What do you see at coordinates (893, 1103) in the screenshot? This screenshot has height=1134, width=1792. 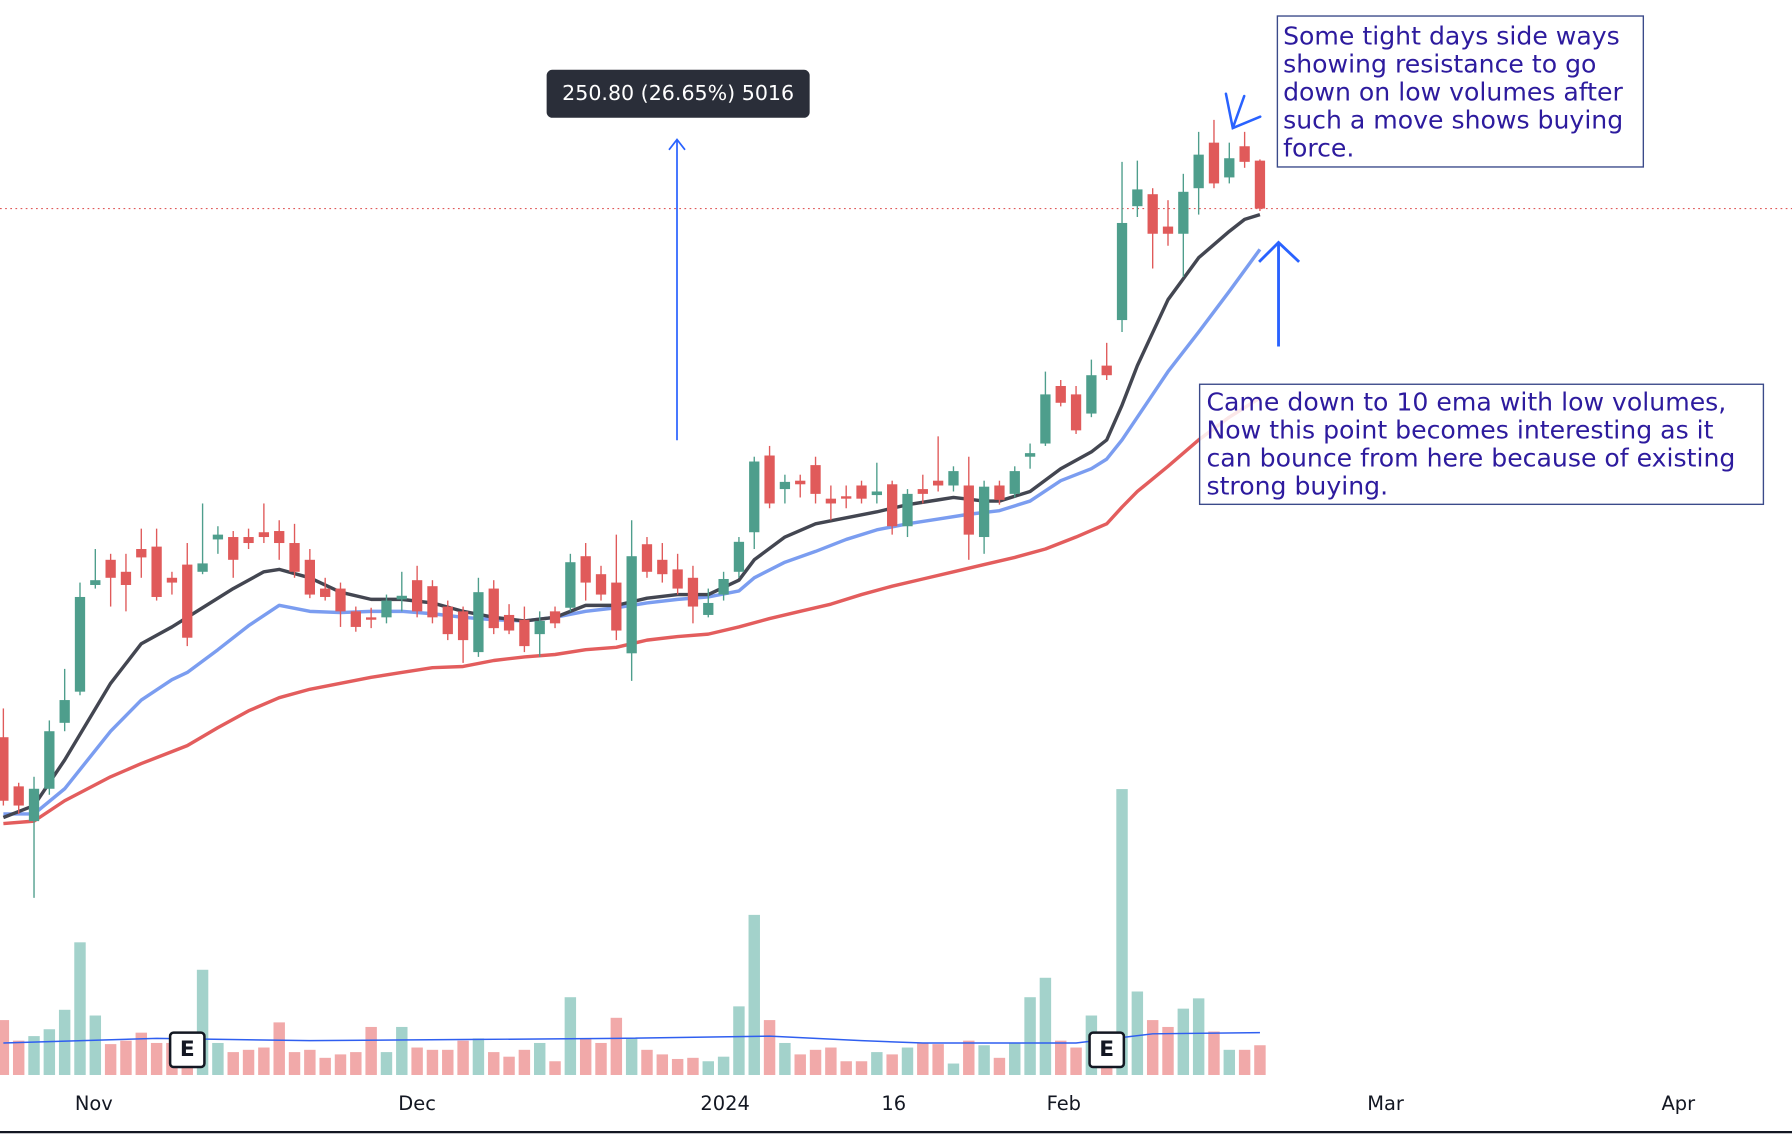 I see `x-tick-label: 16` at bounding box center [893, 1103].